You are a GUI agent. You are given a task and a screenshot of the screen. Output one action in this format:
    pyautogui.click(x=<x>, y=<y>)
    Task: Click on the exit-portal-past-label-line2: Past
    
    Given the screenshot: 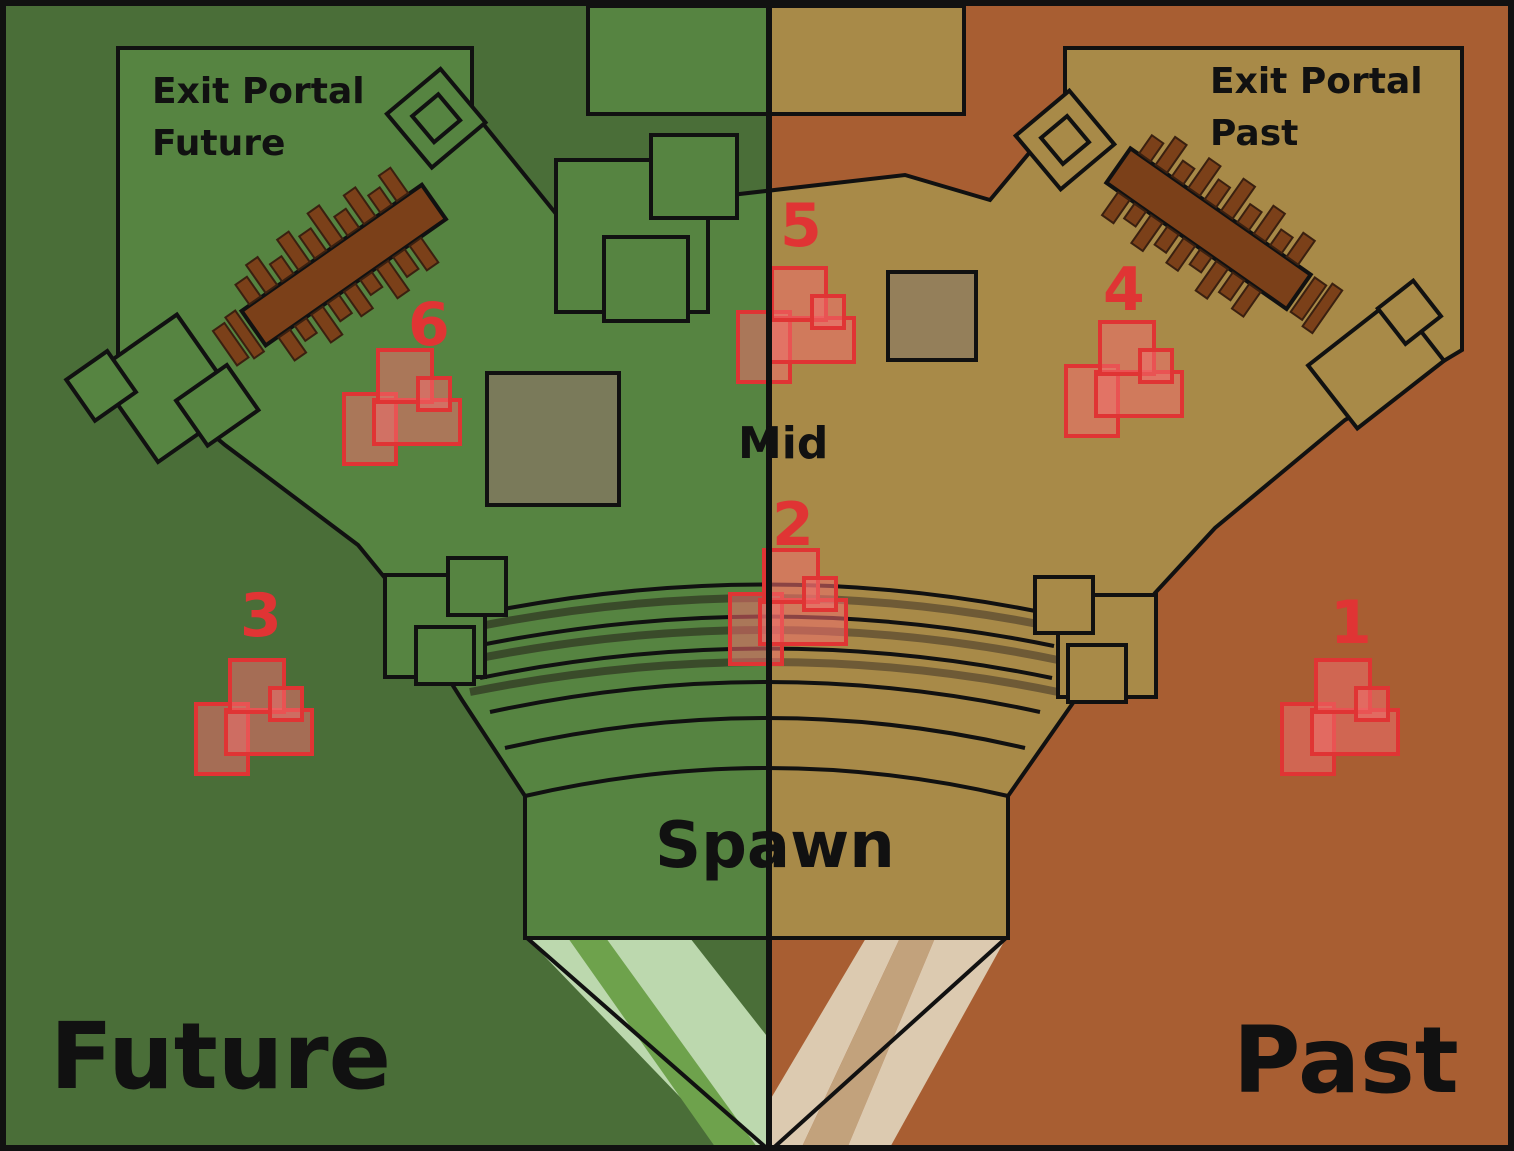 What is the action you would take?
    pyautogui.click(x=1254, y=133)
    